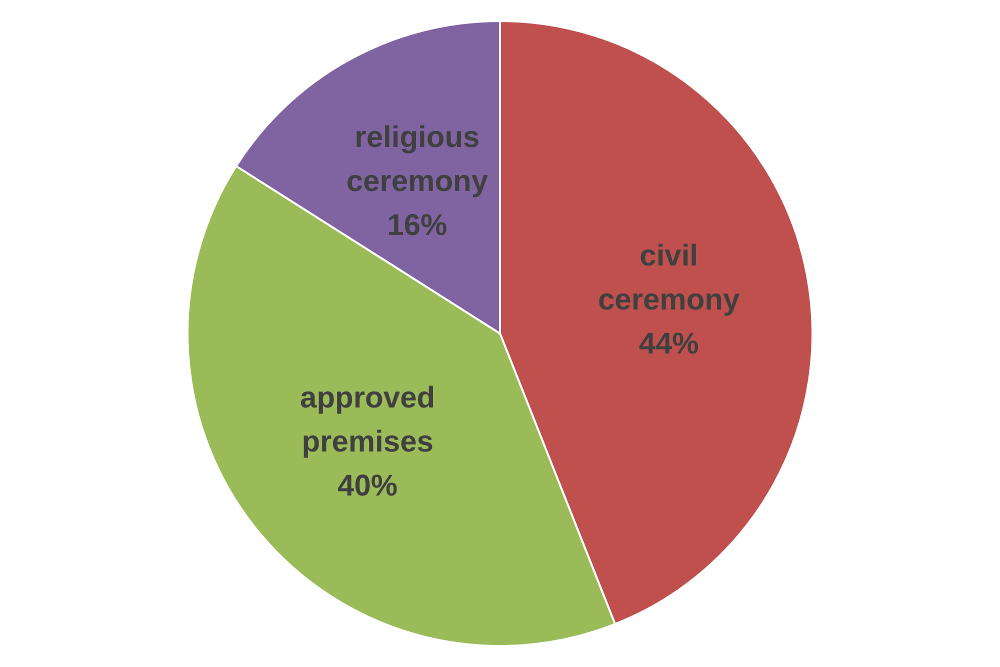 The height and width of the screenshot is (667, 1000). I want to click on slice-label: civil ceremony, so click(669, 278).